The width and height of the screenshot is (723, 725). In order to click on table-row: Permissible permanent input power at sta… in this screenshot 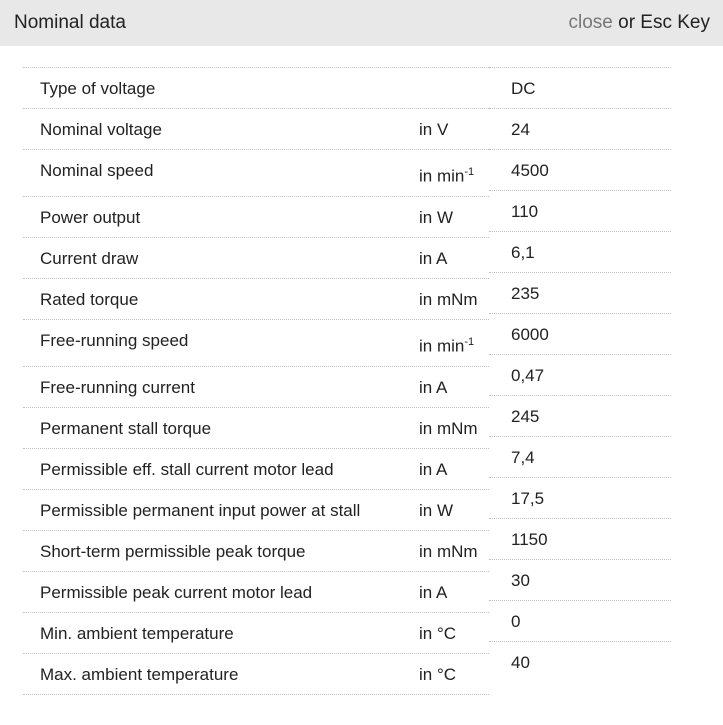, I will do `click(256, 510)`.